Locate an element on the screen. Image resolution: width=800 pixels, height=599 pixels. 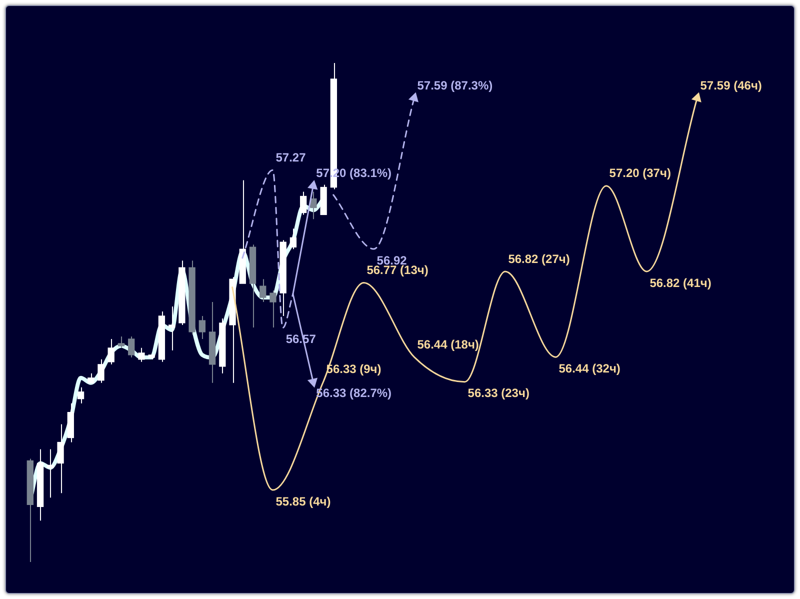
data-label: 56.44 (18ч) is located at coordinates (448, 344).